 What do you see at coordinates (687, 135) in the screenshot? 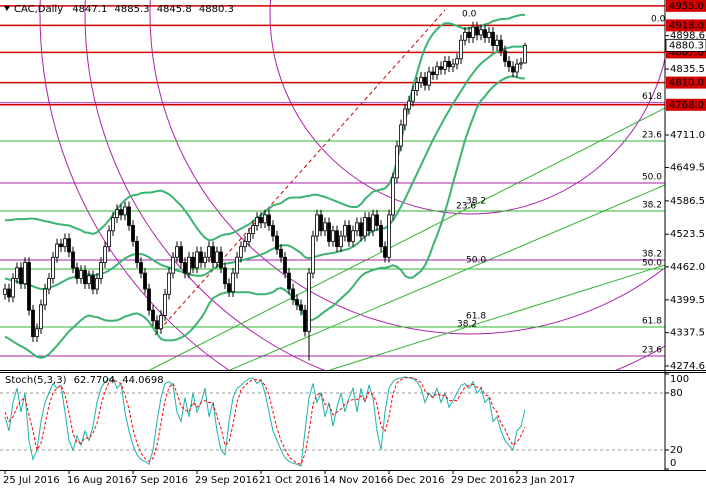
I see `y-tick-label: 4711.0` at bounding box center [687, 135].